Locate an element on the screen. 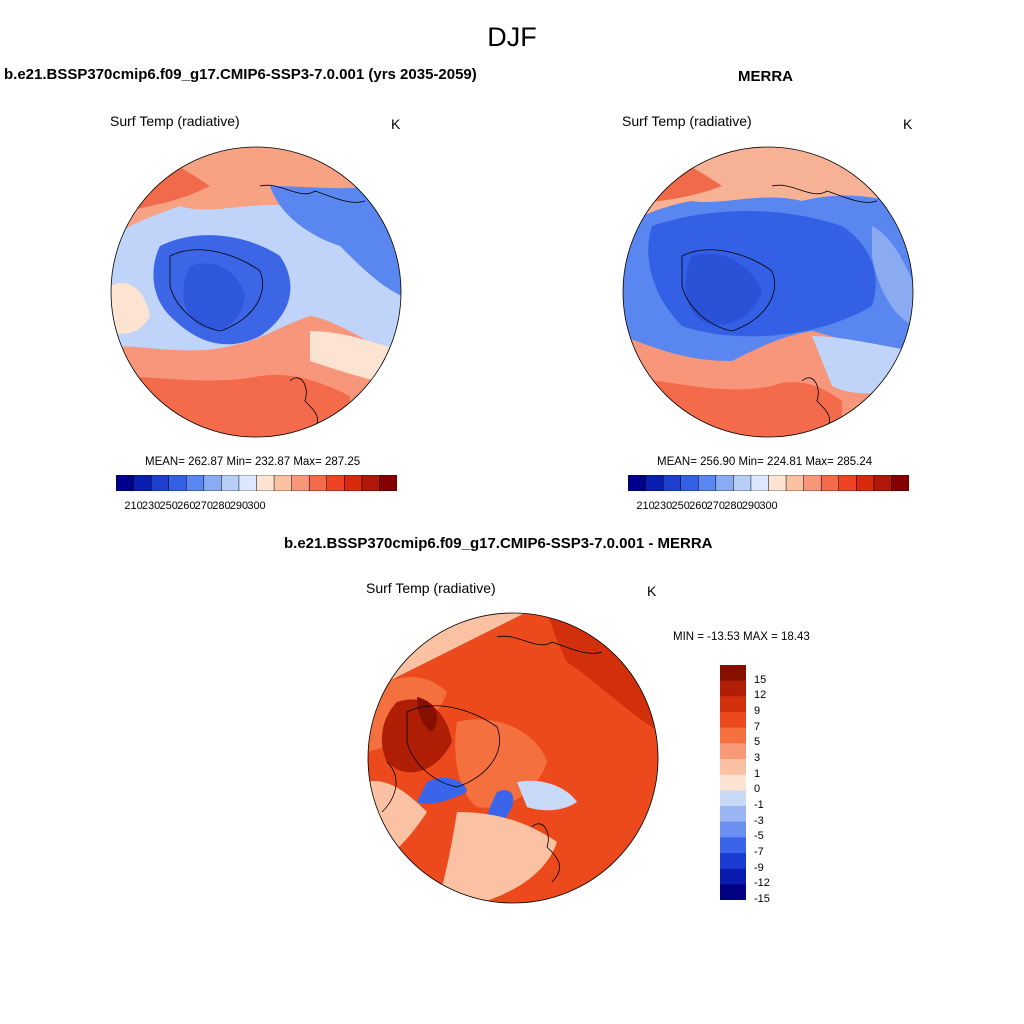  diff-colorbar: 15 12 9 7 5 3 1 0 -1 -3 -5 -7 -9 -12 -15 is located at coordinates (755, 785).